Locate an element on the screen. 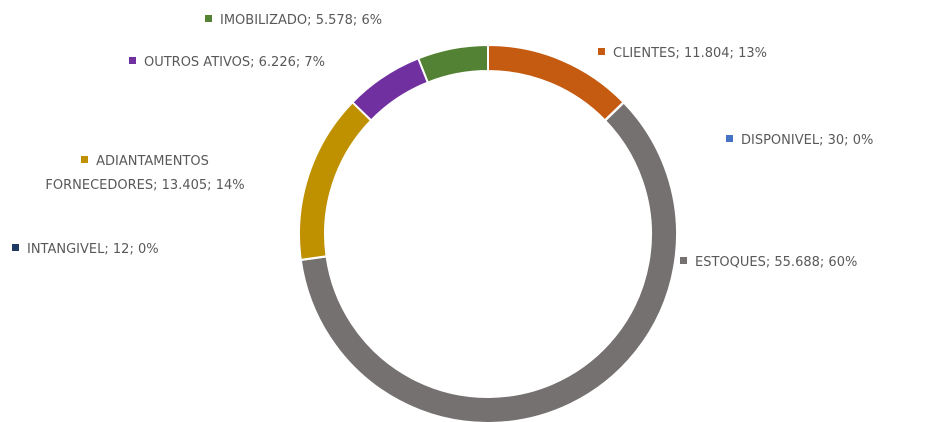 This screenshot has height=422, width=933. label-value: 11.804 is located at coordinates (707, 53).